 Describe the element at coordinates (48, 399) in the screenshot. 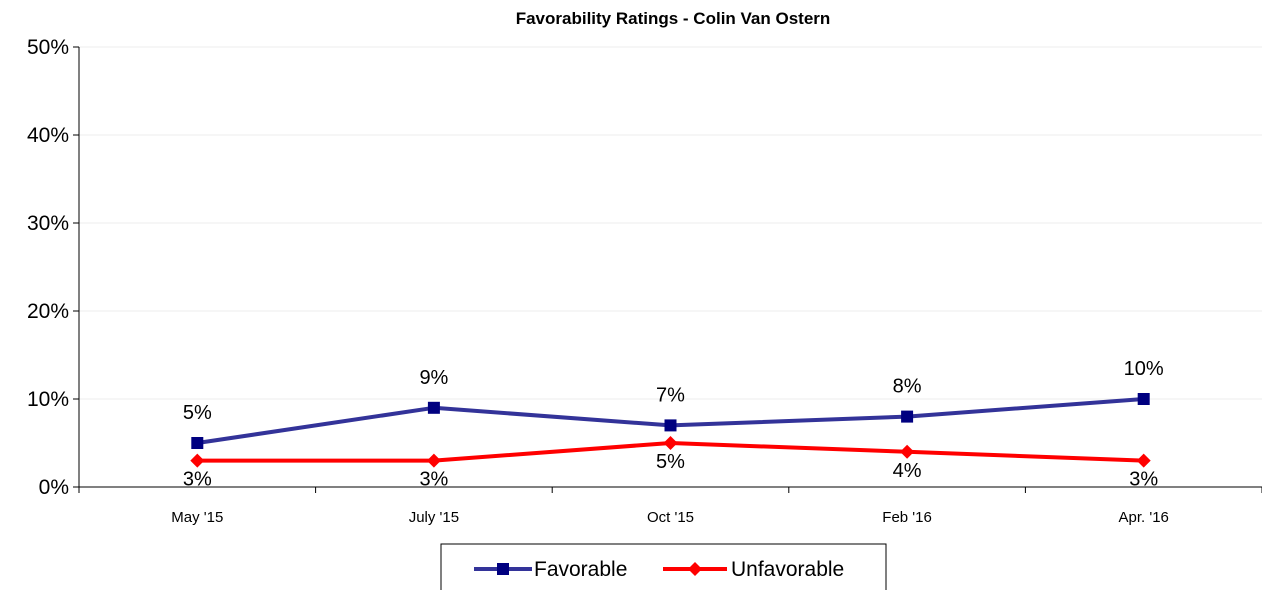

I see `y-tick-label: 10%` at that location.